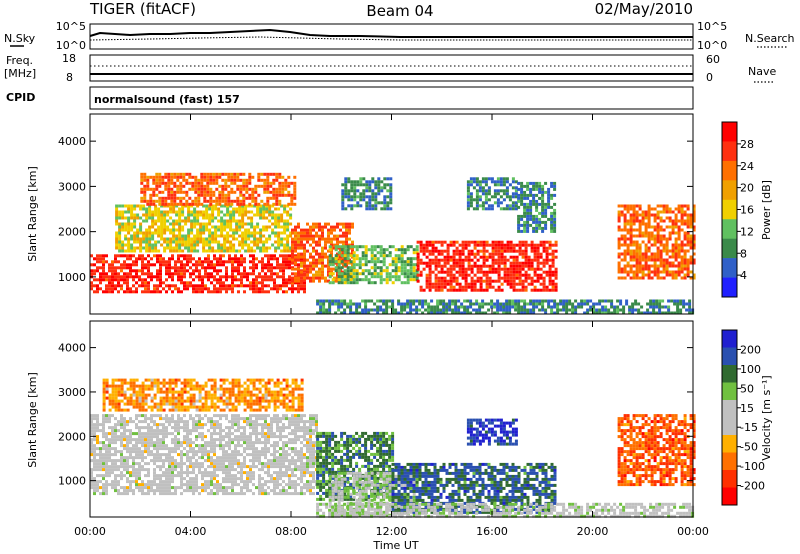 Image resolution: width=800 pixels, height=554 pixels. I want to click on velocity-cb-label: Velocity [m s⁻¹], so click(766, 417).